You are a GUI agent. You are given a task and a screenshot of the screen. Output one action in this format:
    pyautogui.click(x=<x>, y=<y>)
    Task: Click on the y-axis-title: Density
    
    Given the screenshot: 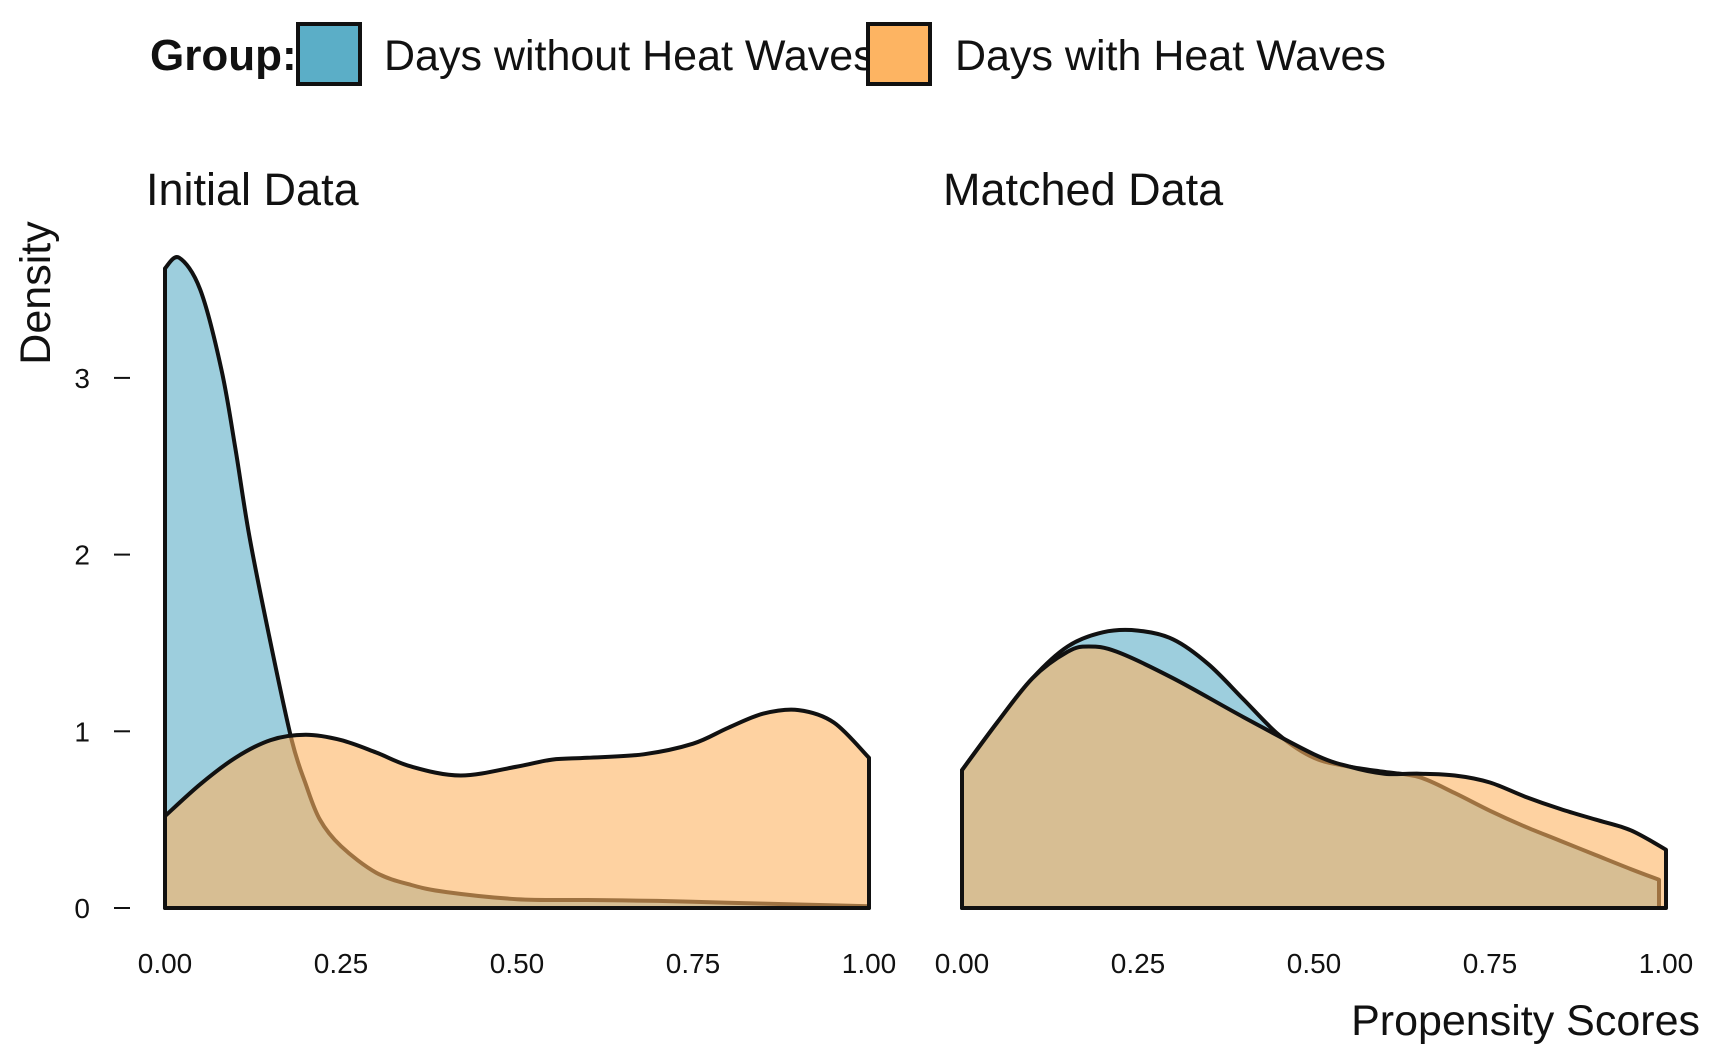 What is the action you would take?
    pyautogui.click(x=36, y=293)
    